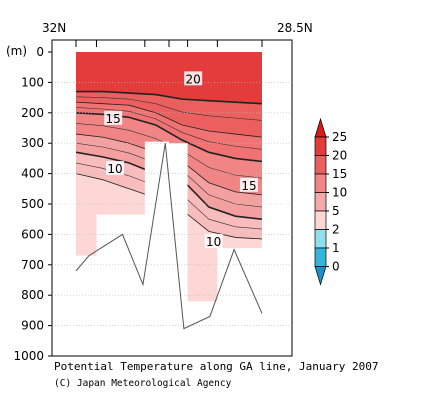 This screenshot has width=430, height=405. What do you see at coordinates (295, 28) in the screenshot?
I see `x-label-right: 28.5N` at bounding box center [295, 28].